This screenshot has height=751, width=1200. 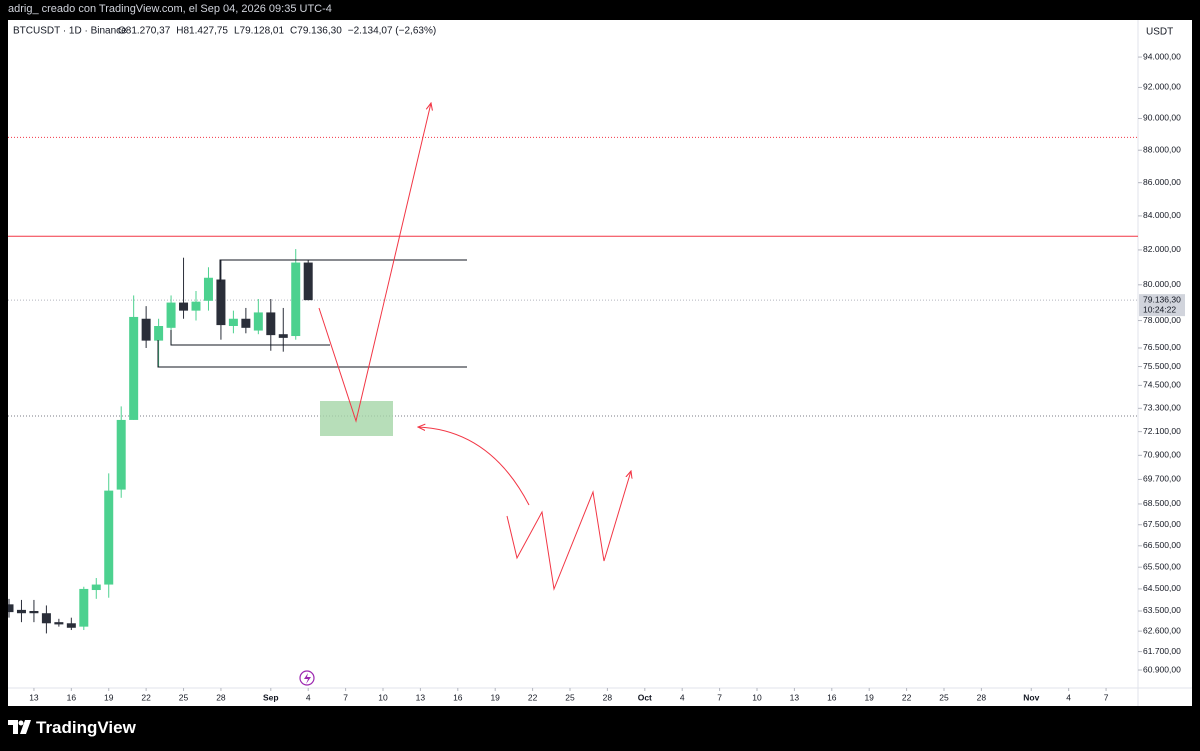 What do you see at coordinates (645, 697) in the screenshot?
I see `x-tick-label: Oct` at bounding box center [645, 697].